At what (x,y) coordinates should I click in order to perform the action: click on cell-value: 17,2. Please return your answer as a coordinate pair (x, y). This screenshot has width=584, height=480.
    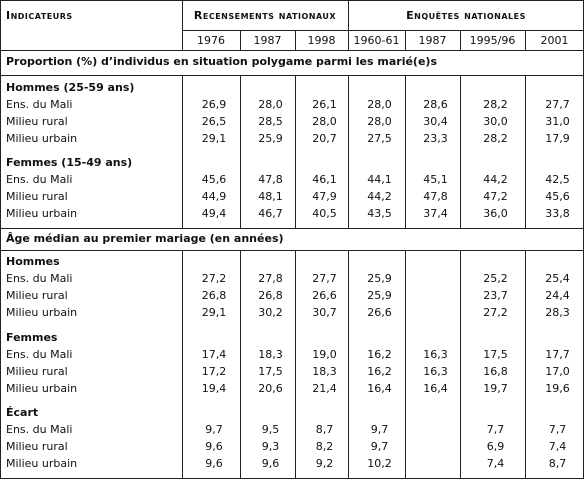
    Looking at the image, I should click on (214, 371).